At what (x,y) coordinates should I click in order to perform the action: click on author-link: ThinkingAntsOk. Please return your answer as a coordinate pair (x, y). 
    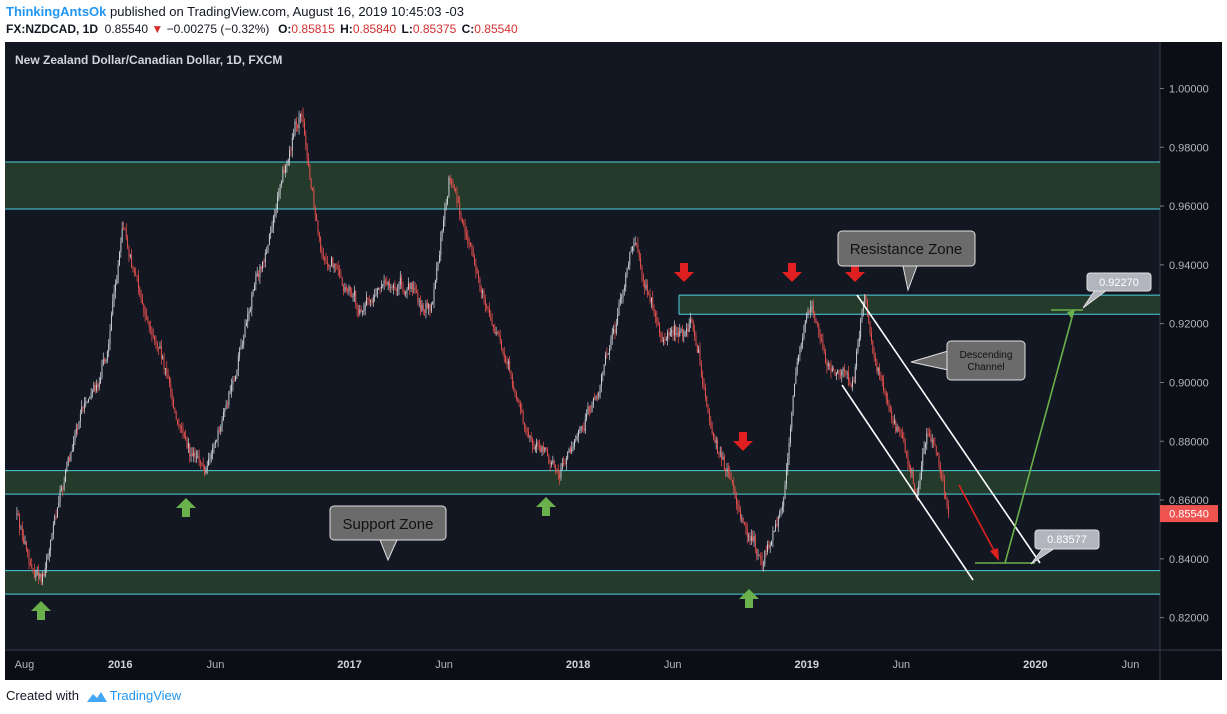
    Looking at the image, I should click on (56, 11).